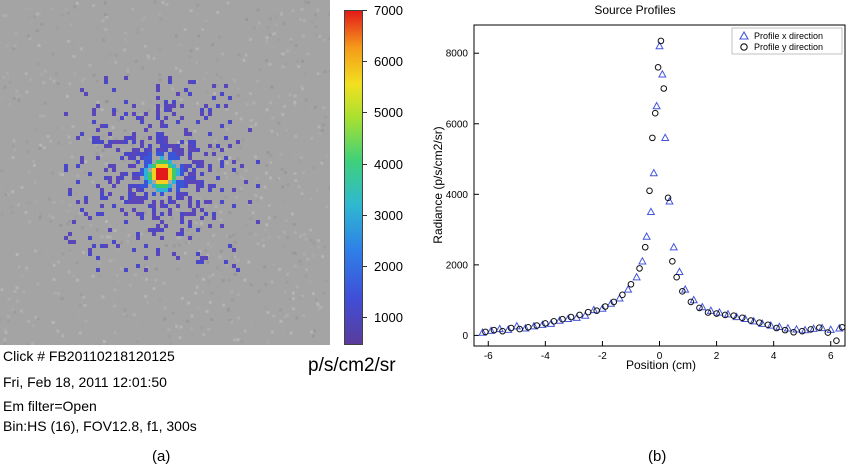 This screenshot has width=850, height=468. What do you see at coordinates (50, 406) in the screenshot?
I see `meta-line-filter: Em filter=Open` at bounding box center [50, 406].